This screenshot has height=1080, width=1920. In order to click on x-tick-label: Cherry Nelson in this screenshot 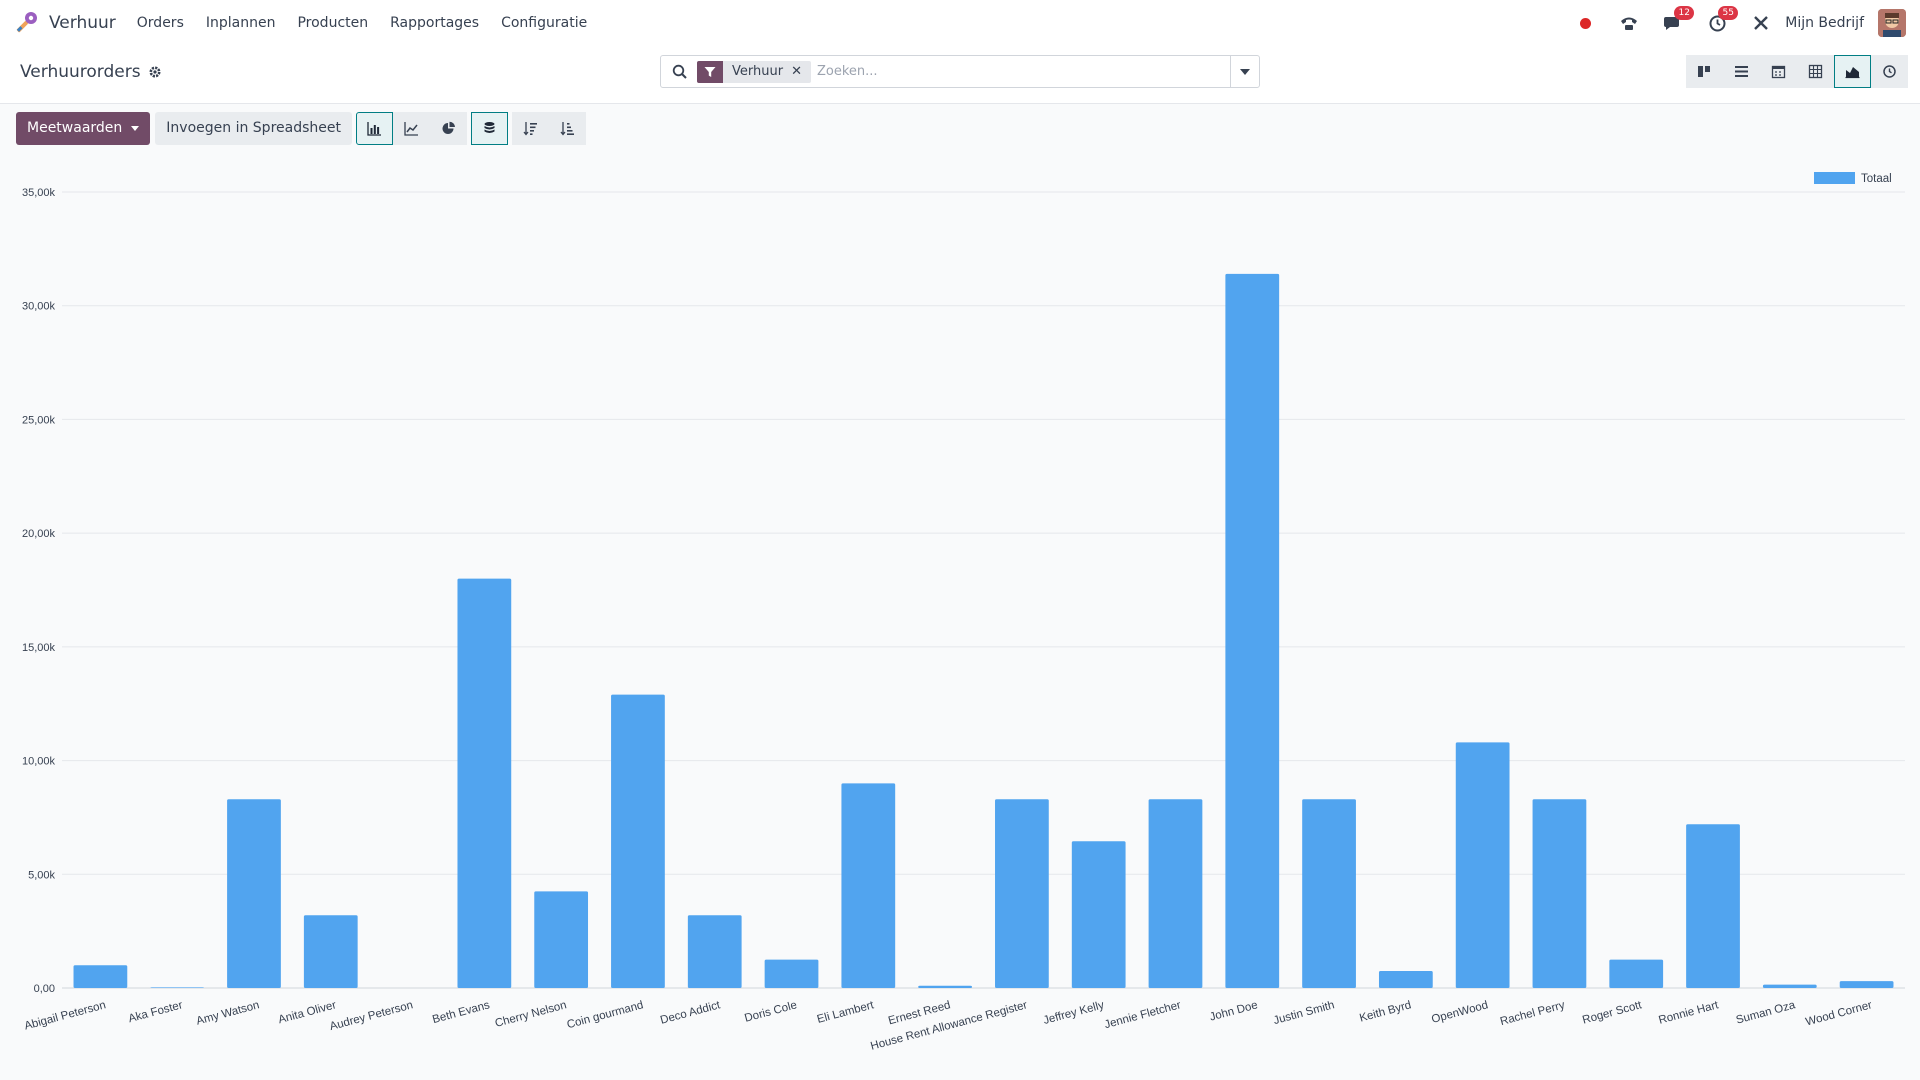, I will do `click(531, 1014)`.